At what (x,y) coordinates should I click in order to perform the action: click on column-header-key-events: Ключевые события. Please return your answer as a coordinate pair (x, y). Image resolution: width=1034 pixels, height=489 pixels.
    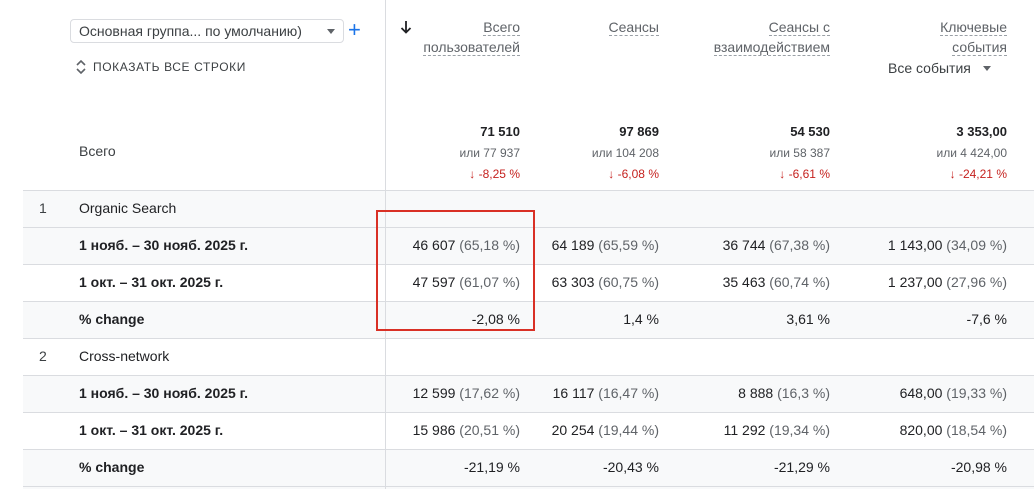
    Looking at the image, I should click on (973, 37).